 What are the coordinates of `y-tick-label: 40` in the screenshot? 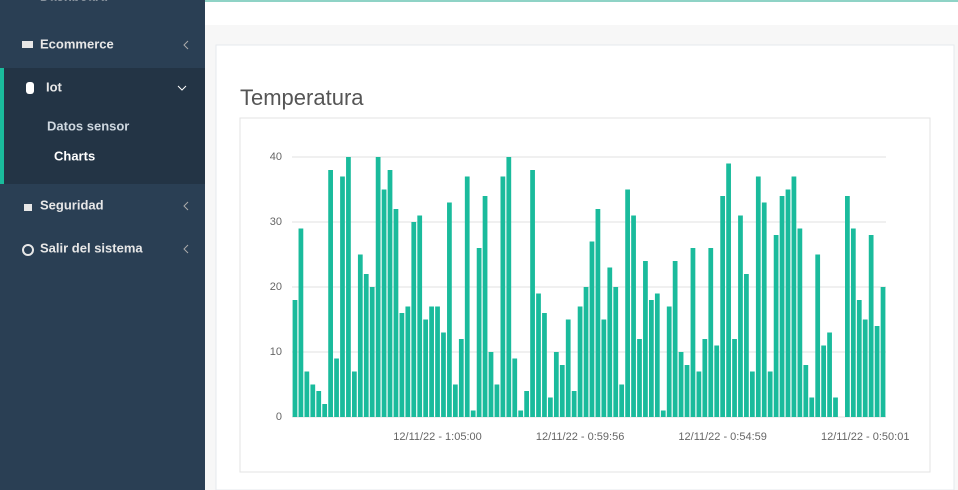 It's located at (276, 157).